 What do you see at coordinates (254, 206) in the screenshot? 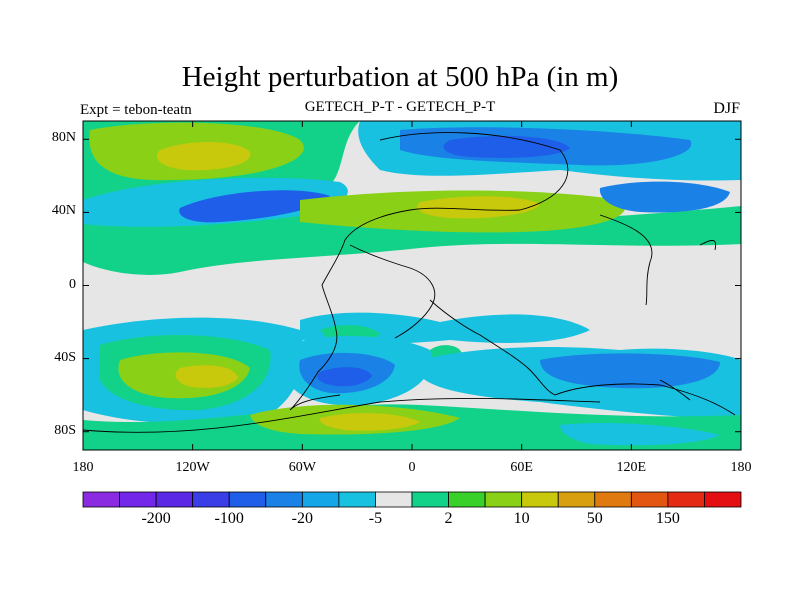
I see `nh-west-trough-core` at bounding box center [254, 206].